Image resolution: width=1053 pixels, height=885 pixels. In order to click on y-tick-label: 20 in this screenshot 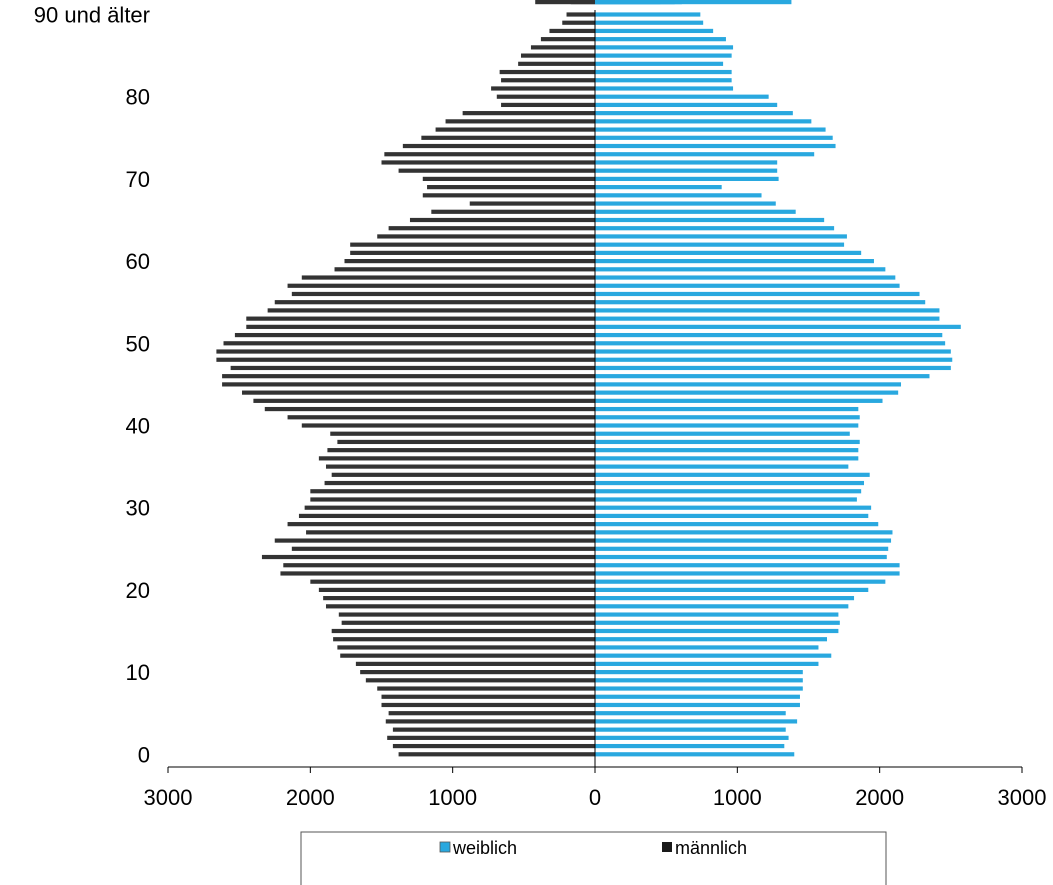, I will do `click(138, 590)`.